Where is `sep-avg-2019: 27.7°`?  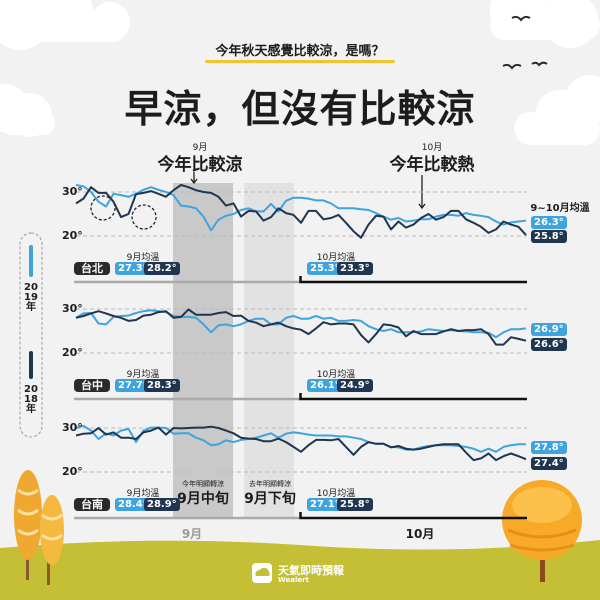 sep-avg-2019: 27.7° is located at coordinates (133, 385).